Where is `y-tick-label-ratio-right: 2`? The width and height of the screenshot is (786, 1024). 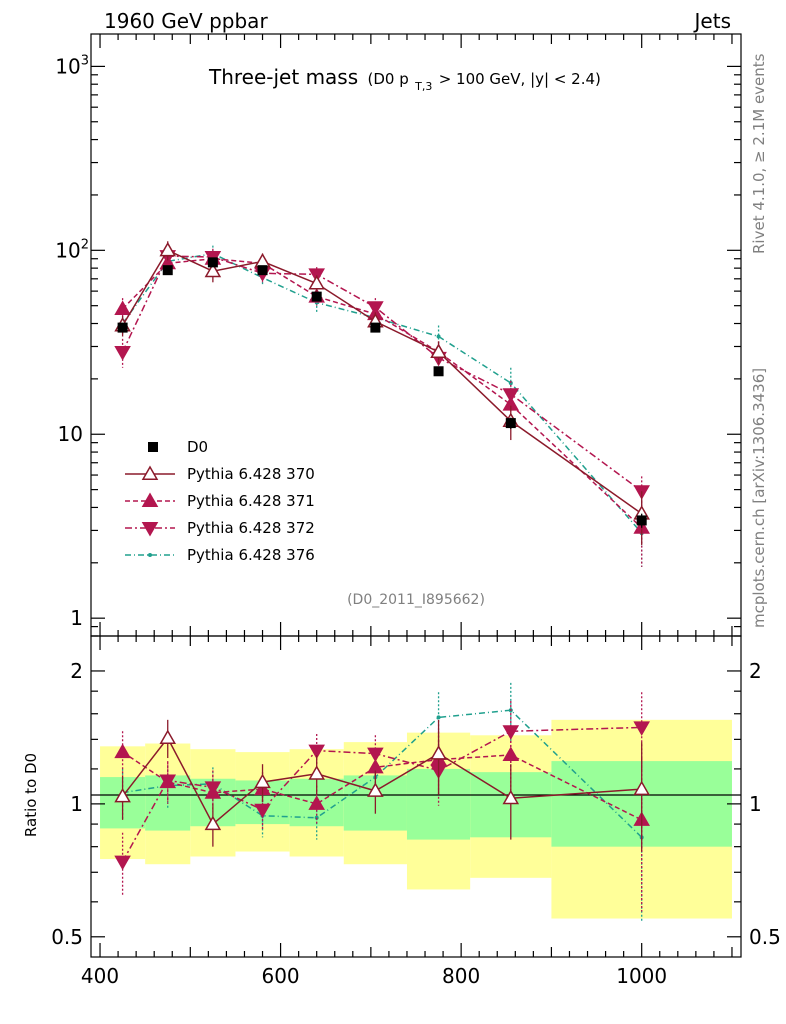
y-tick-label-ratio-right: 2 is located at coordinates (755, 671).